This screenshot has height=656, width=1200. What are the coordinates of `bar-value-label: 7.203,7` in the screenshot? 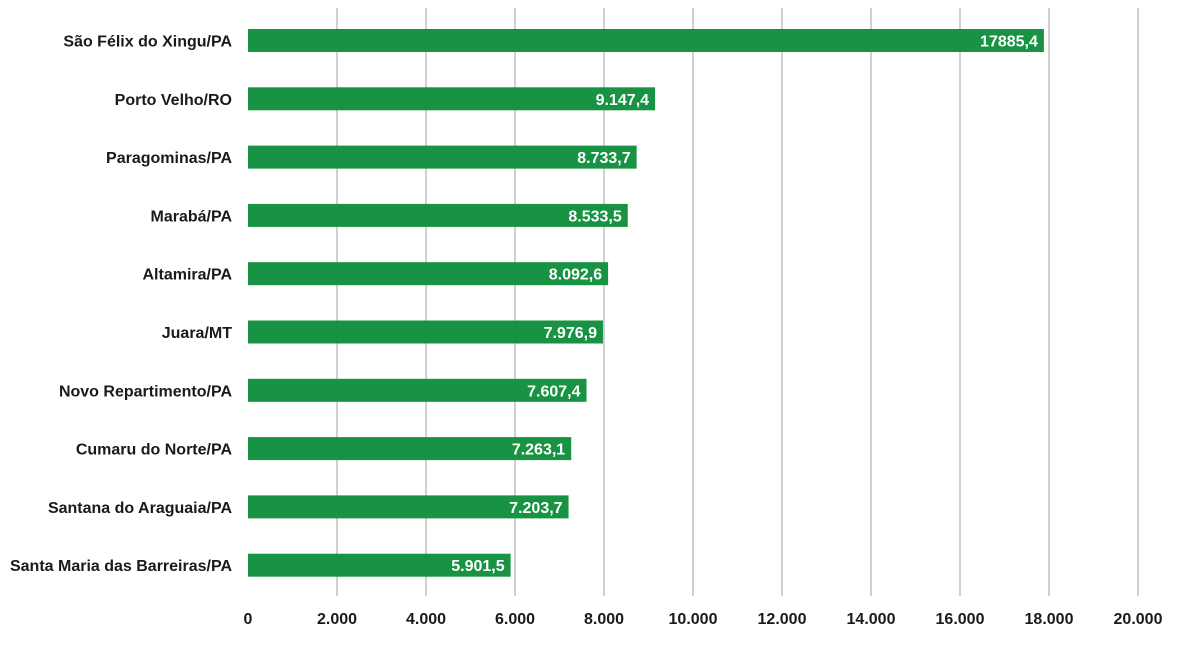 It's located at (535, 508).